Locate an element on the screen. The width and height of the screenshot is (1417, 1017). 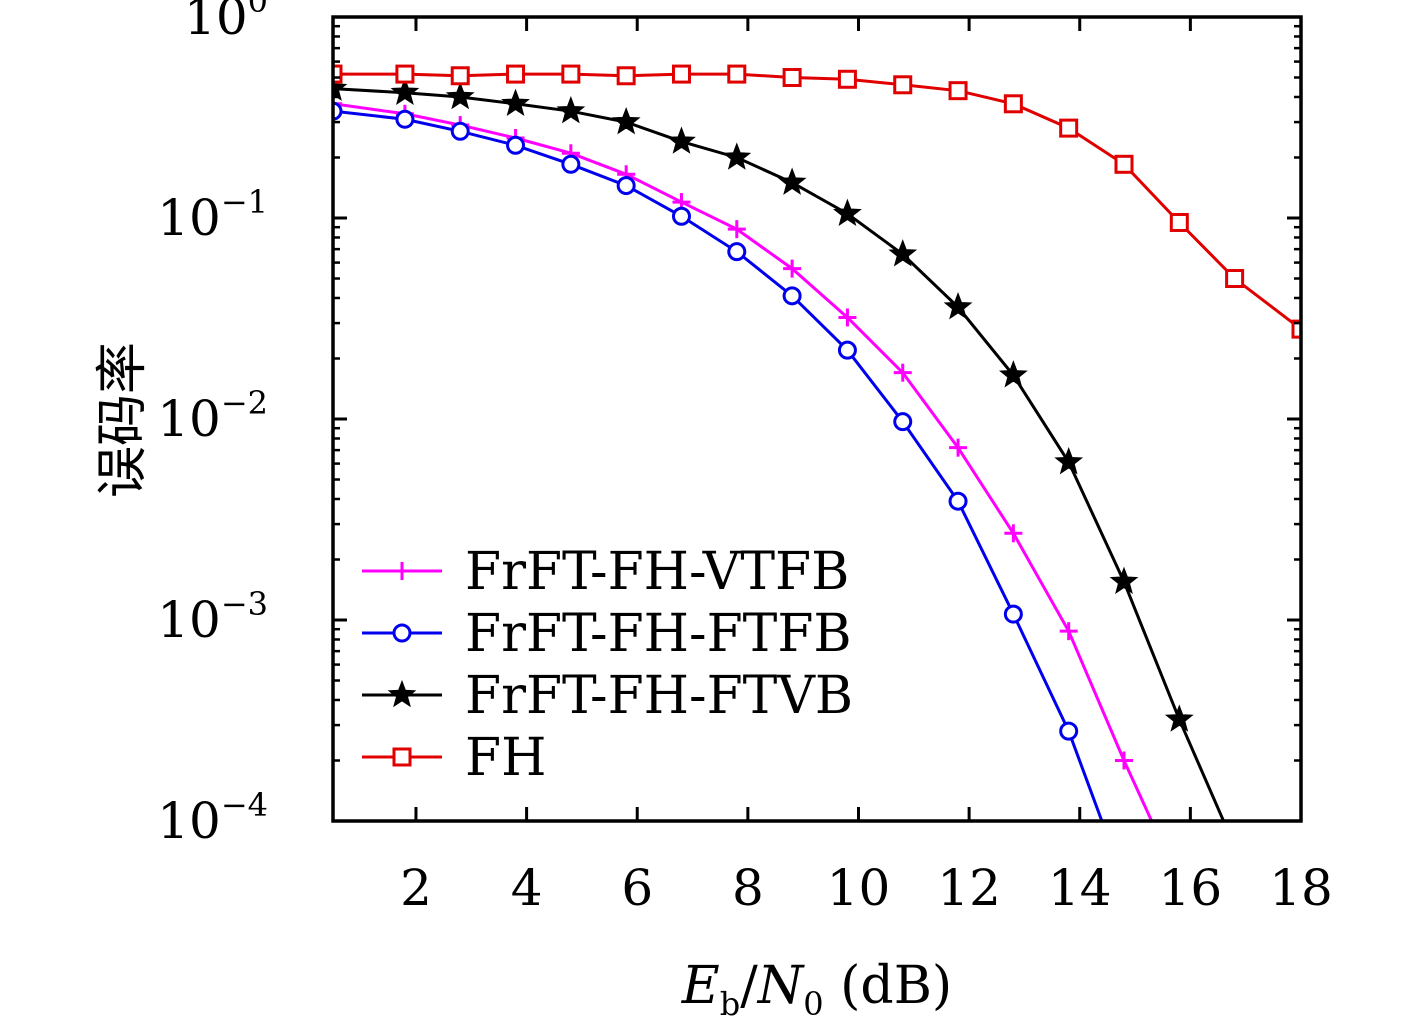
x-tick-label: 16 is located at coordinates (1191, 888).